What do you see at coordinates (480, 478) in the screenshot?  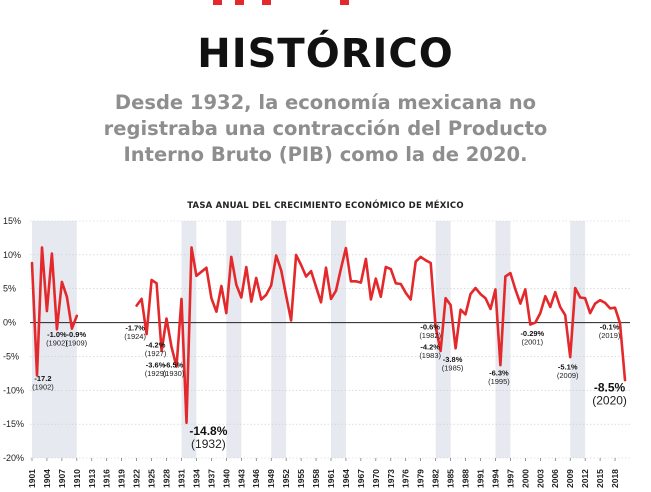 I see `x-tick-label: 1991` at bounding box center [480, 478].